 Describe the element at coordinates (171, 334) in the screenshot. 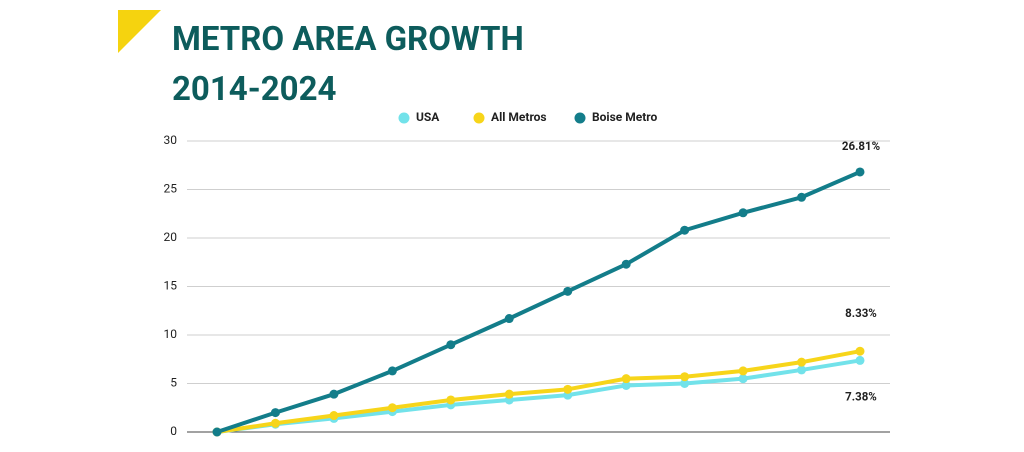

I see `y-tick-label: 10` at that location.